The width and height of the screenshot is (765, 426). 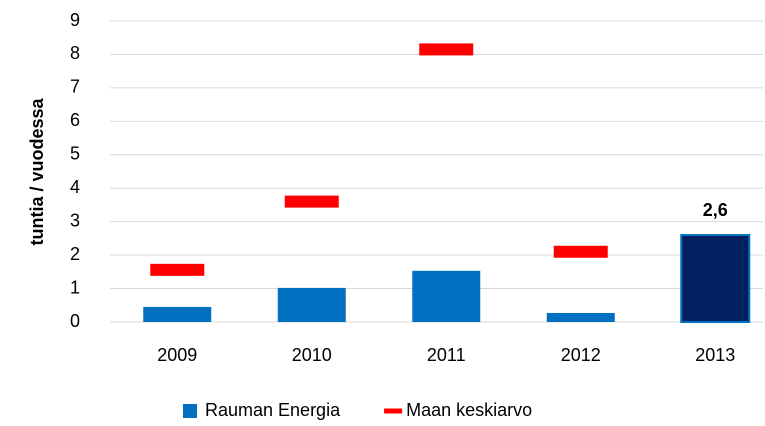 I want to click on y-tick-label: 5, so click(x=75, y=154).